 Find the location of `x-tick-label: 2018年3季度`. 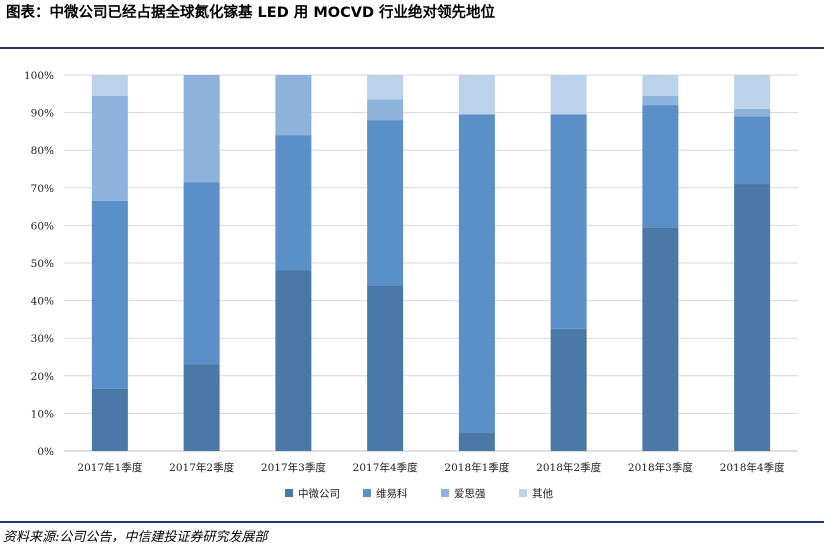

x-tick-label: 2018年3季度 is located at coordinates (660, 467).